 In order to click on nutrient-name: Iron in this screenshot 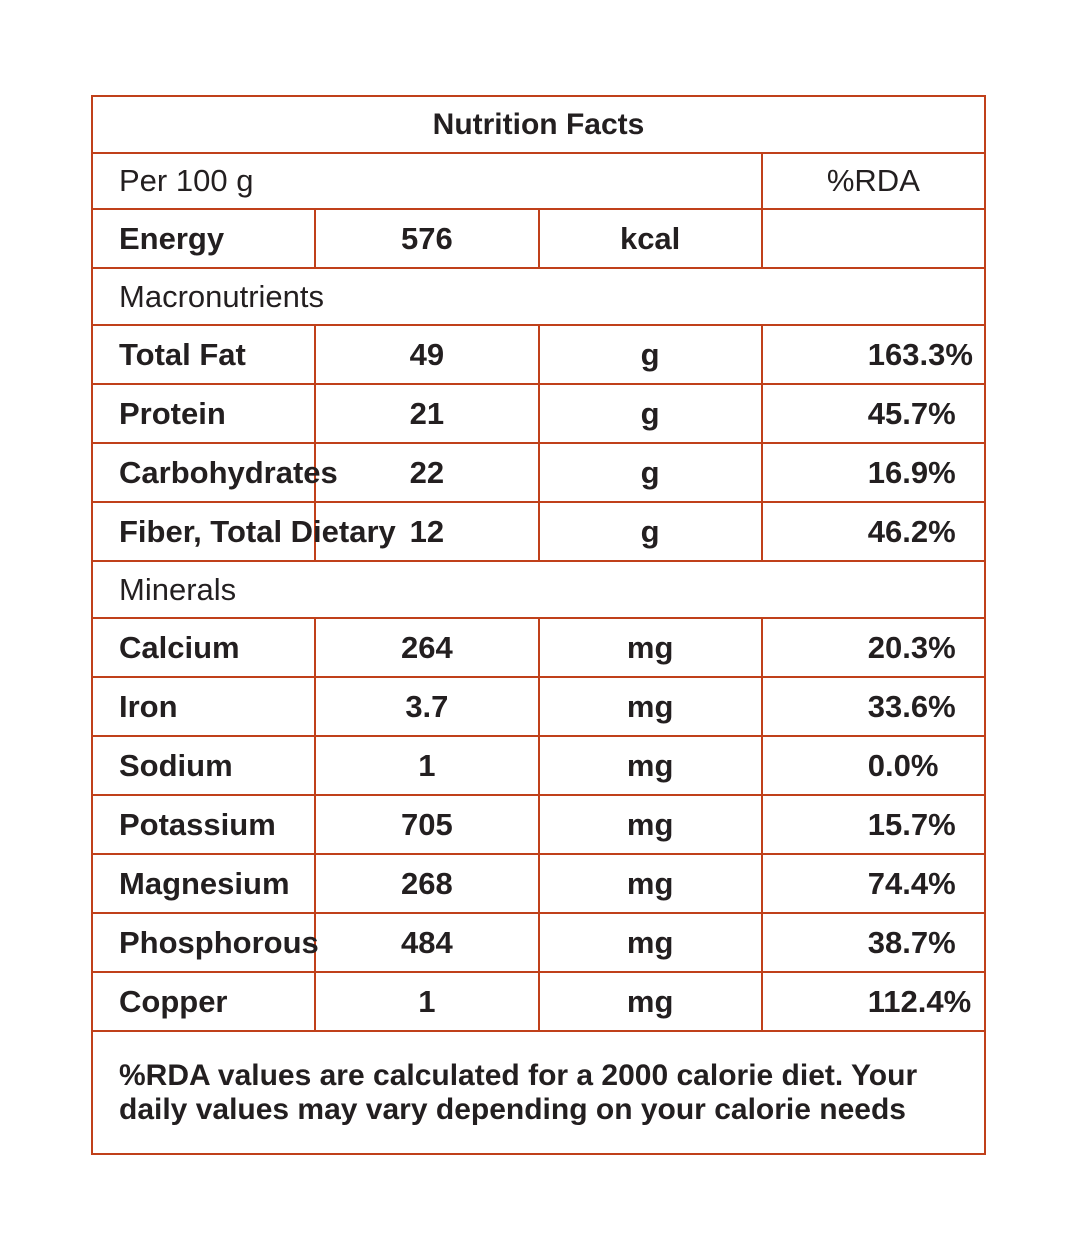, I will do `click(203, 706)`.